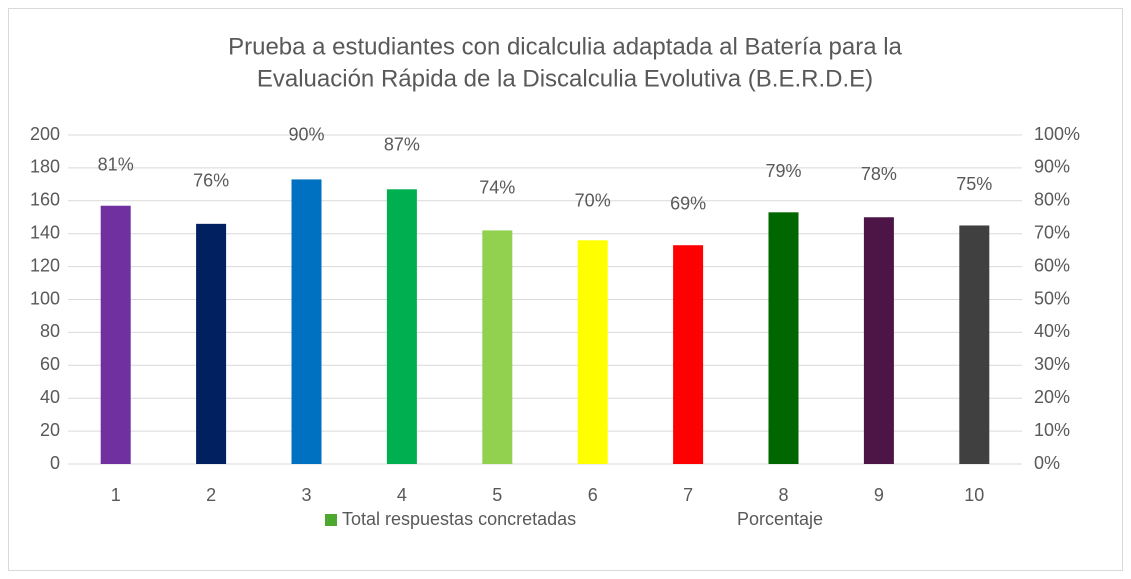 Image resolution: width=1131 pixels, height=579 pixels. Describe the element at coordinates (402, 495) in the screenshot. I see `x-tick-label: 4` at that location.